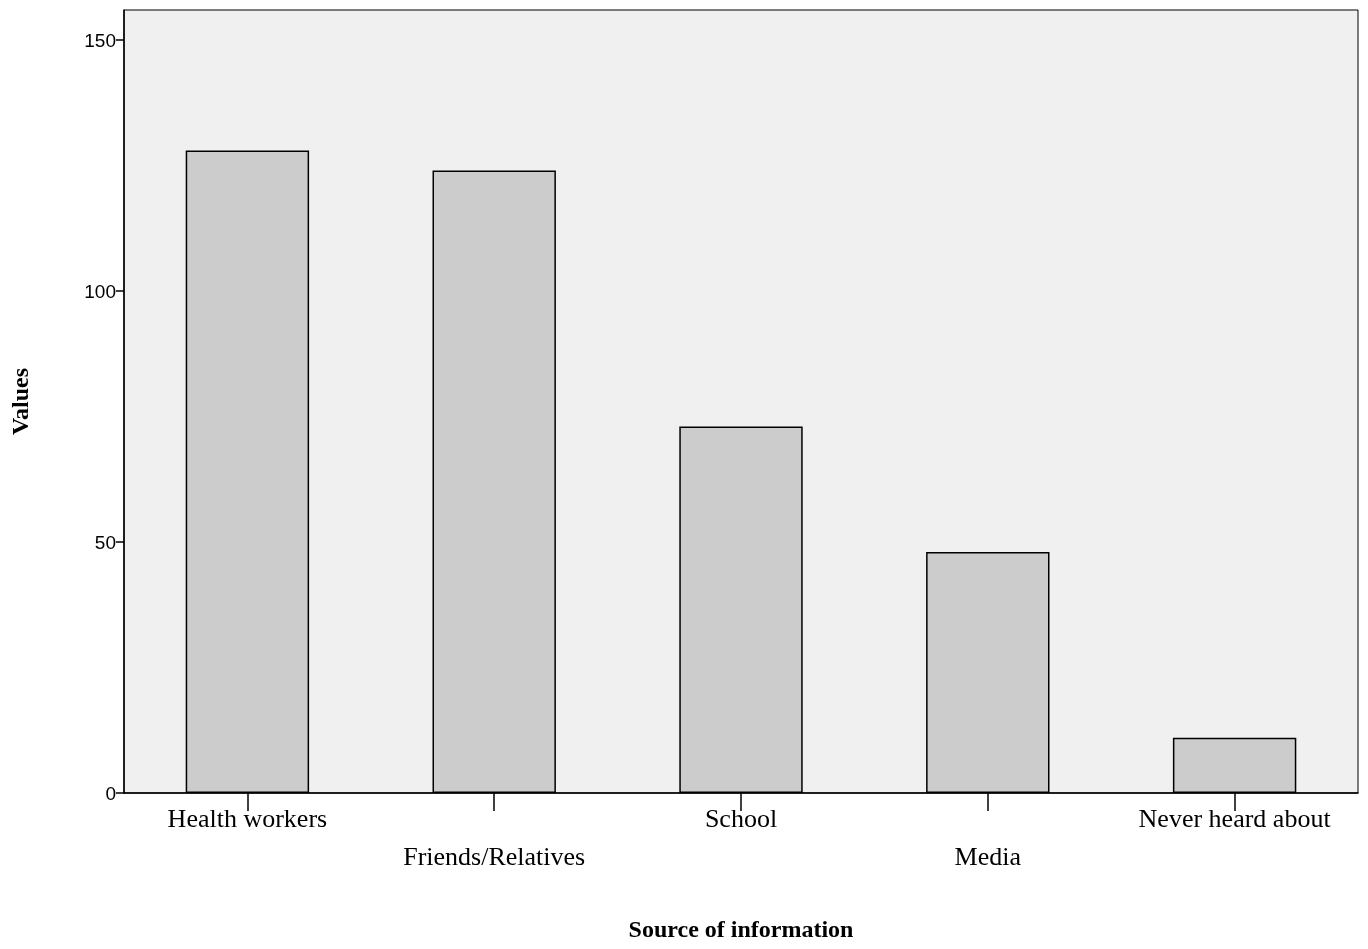 The width and height of the screenshot is (1368, 949). What do you see at coordinates (494, 856) in the screenshot?
I see `x-tick-label: Friends/Relatives` at bounding box center [494, 856].